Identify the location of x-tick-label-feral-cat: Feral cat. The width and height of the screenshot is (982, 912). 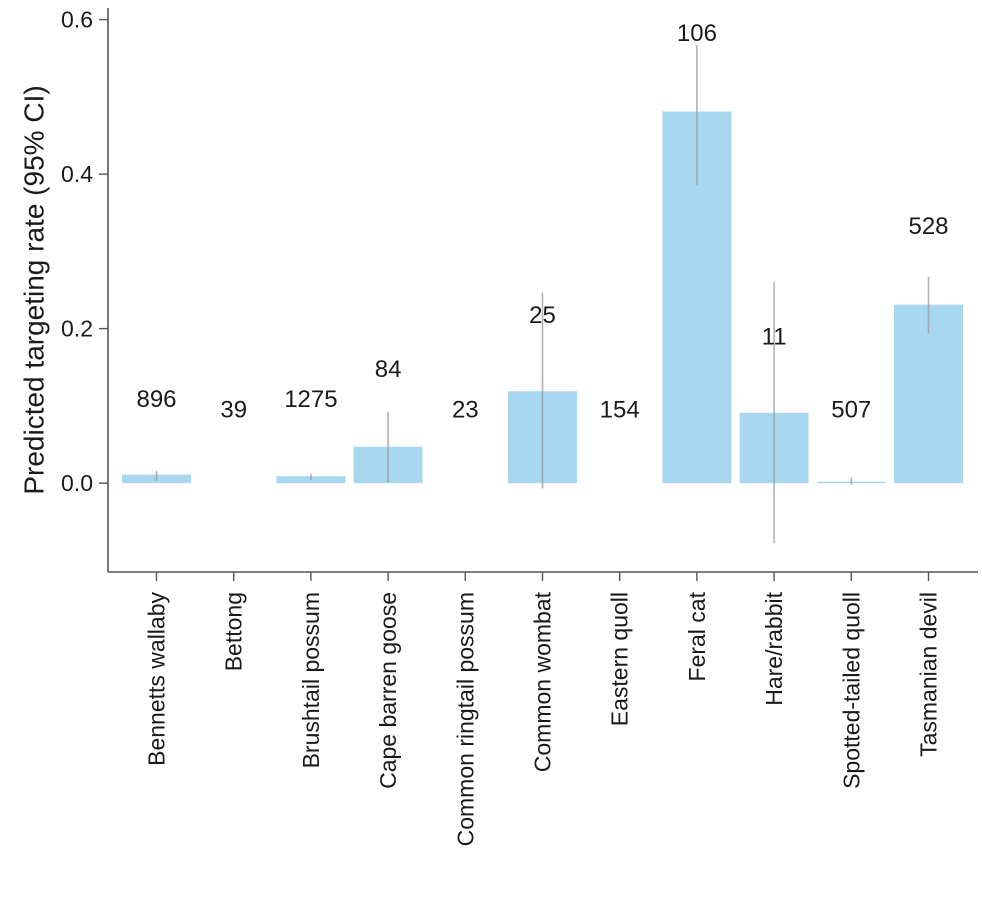
(697, 636).